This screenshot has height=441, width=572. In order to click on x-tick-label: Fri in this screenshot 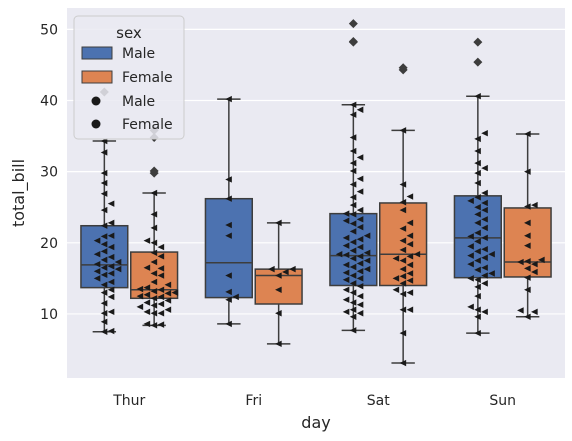, I will do `click(253, 401)`.